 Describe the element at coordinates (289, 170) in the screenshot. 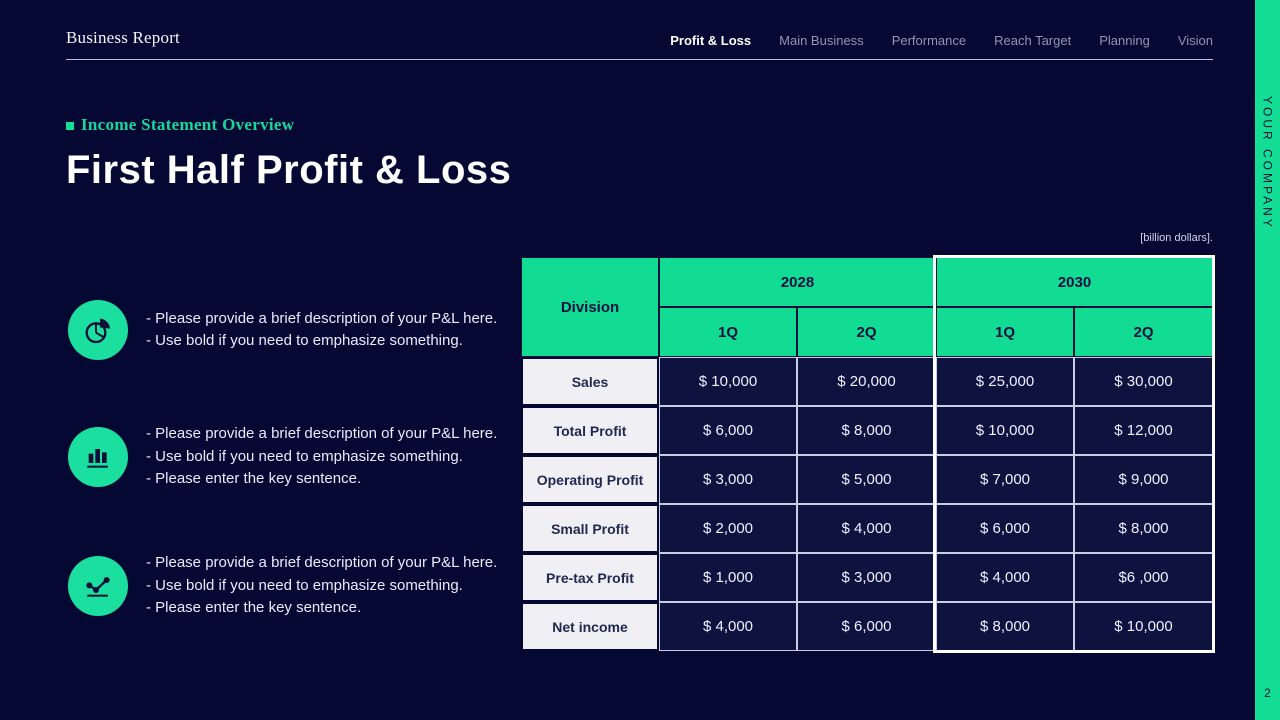

I see `page-title: First Half Profit & Loss` at that location.